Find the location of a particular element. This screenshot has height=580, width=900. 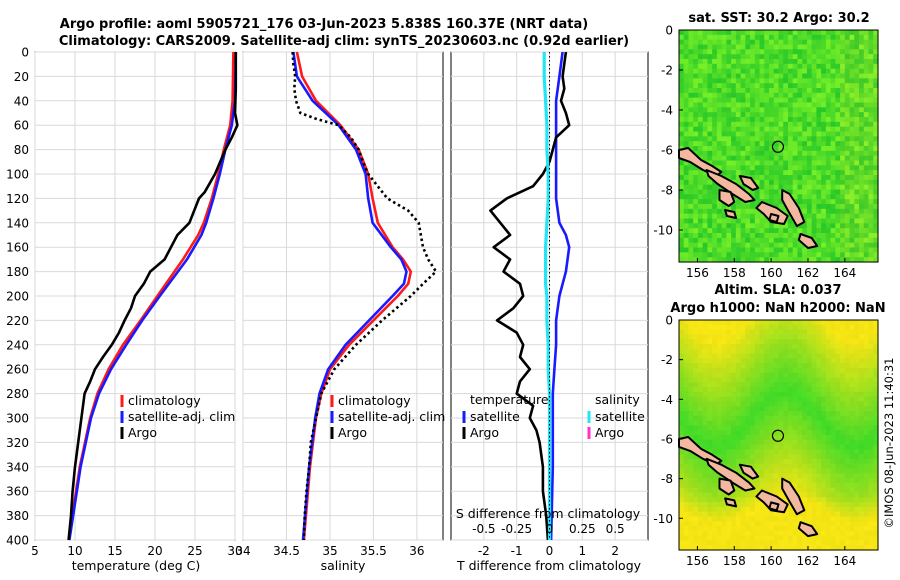

depth-tick-label: 60 is located at coordinates (21, 126).